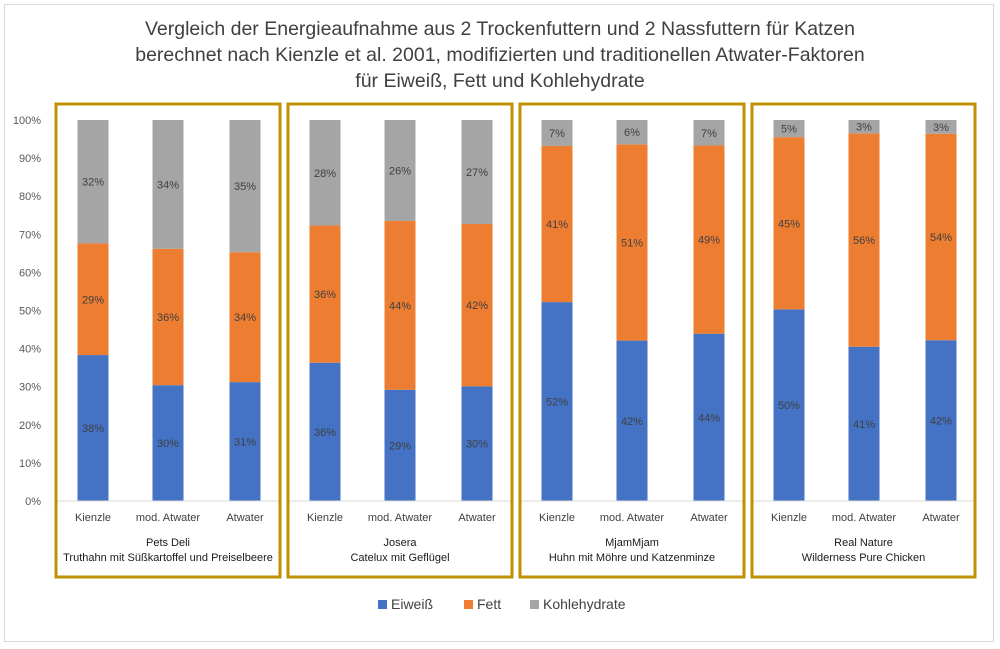 This screenshot has width=1000, height=649. What do you see at coordinates (27, 121) in the screenshot?
I see `y-tick-label: 100%` at bounding box center [27, 121].